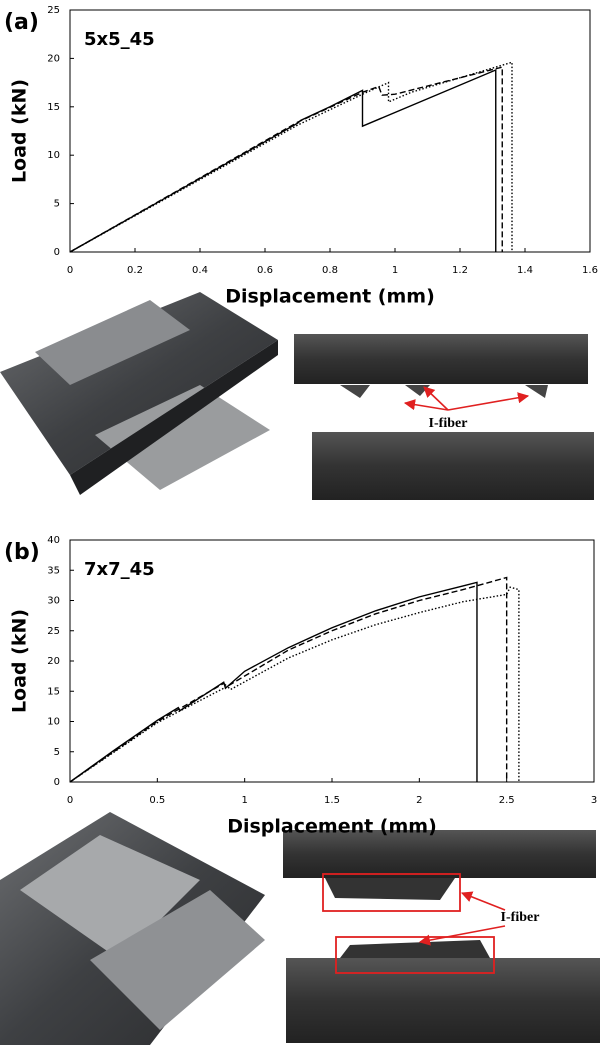 This screenshot has width=606, height=1050. Describe the element at coordinates (200, 270) in the screenshot. I see `x-tick-label: 0.4` at that location.